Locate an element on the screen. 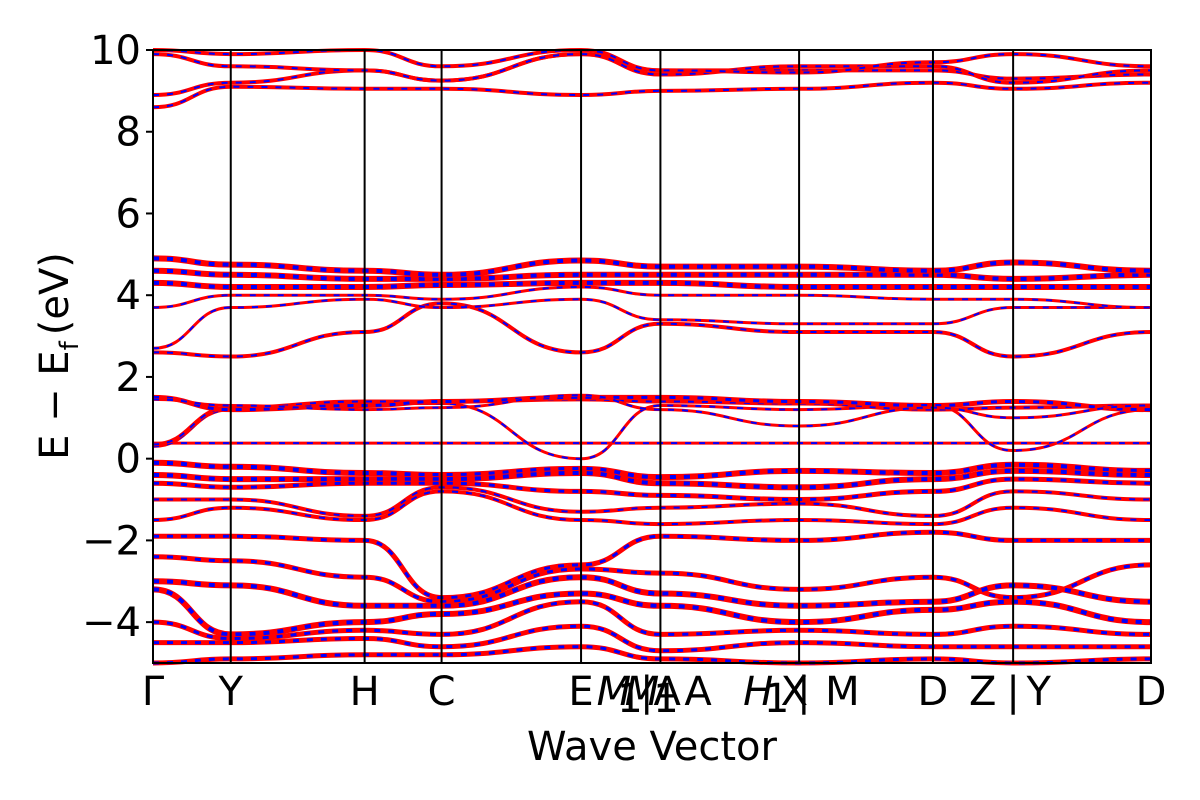 The image size is (1200, 800). x-axis-label: Wave Vector is located at coordinates (652, 747).